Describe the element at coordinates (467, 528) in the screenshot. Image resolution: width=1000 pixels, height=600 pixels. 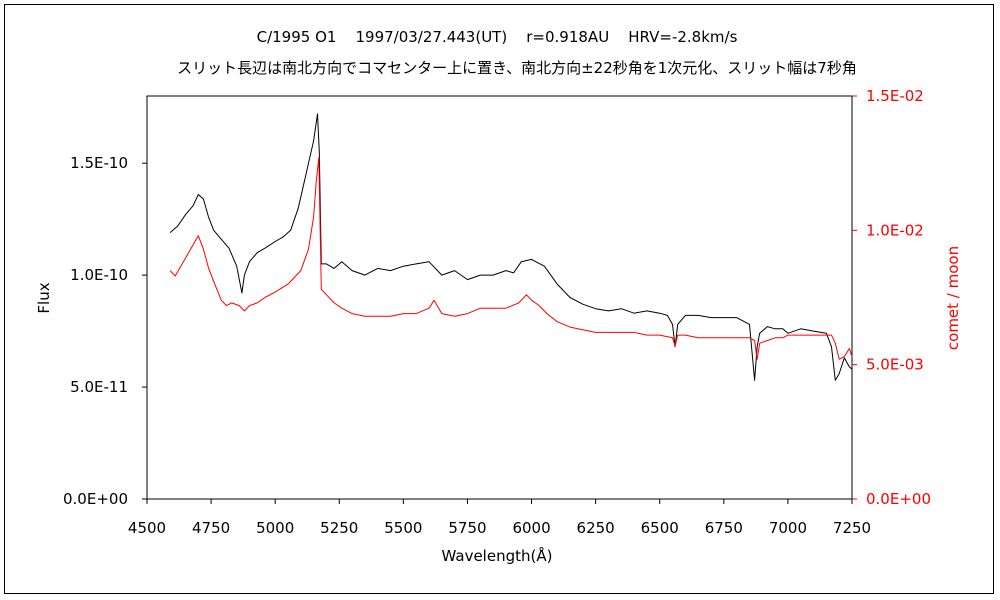
I see `x-tick-label: 5750` at that location.